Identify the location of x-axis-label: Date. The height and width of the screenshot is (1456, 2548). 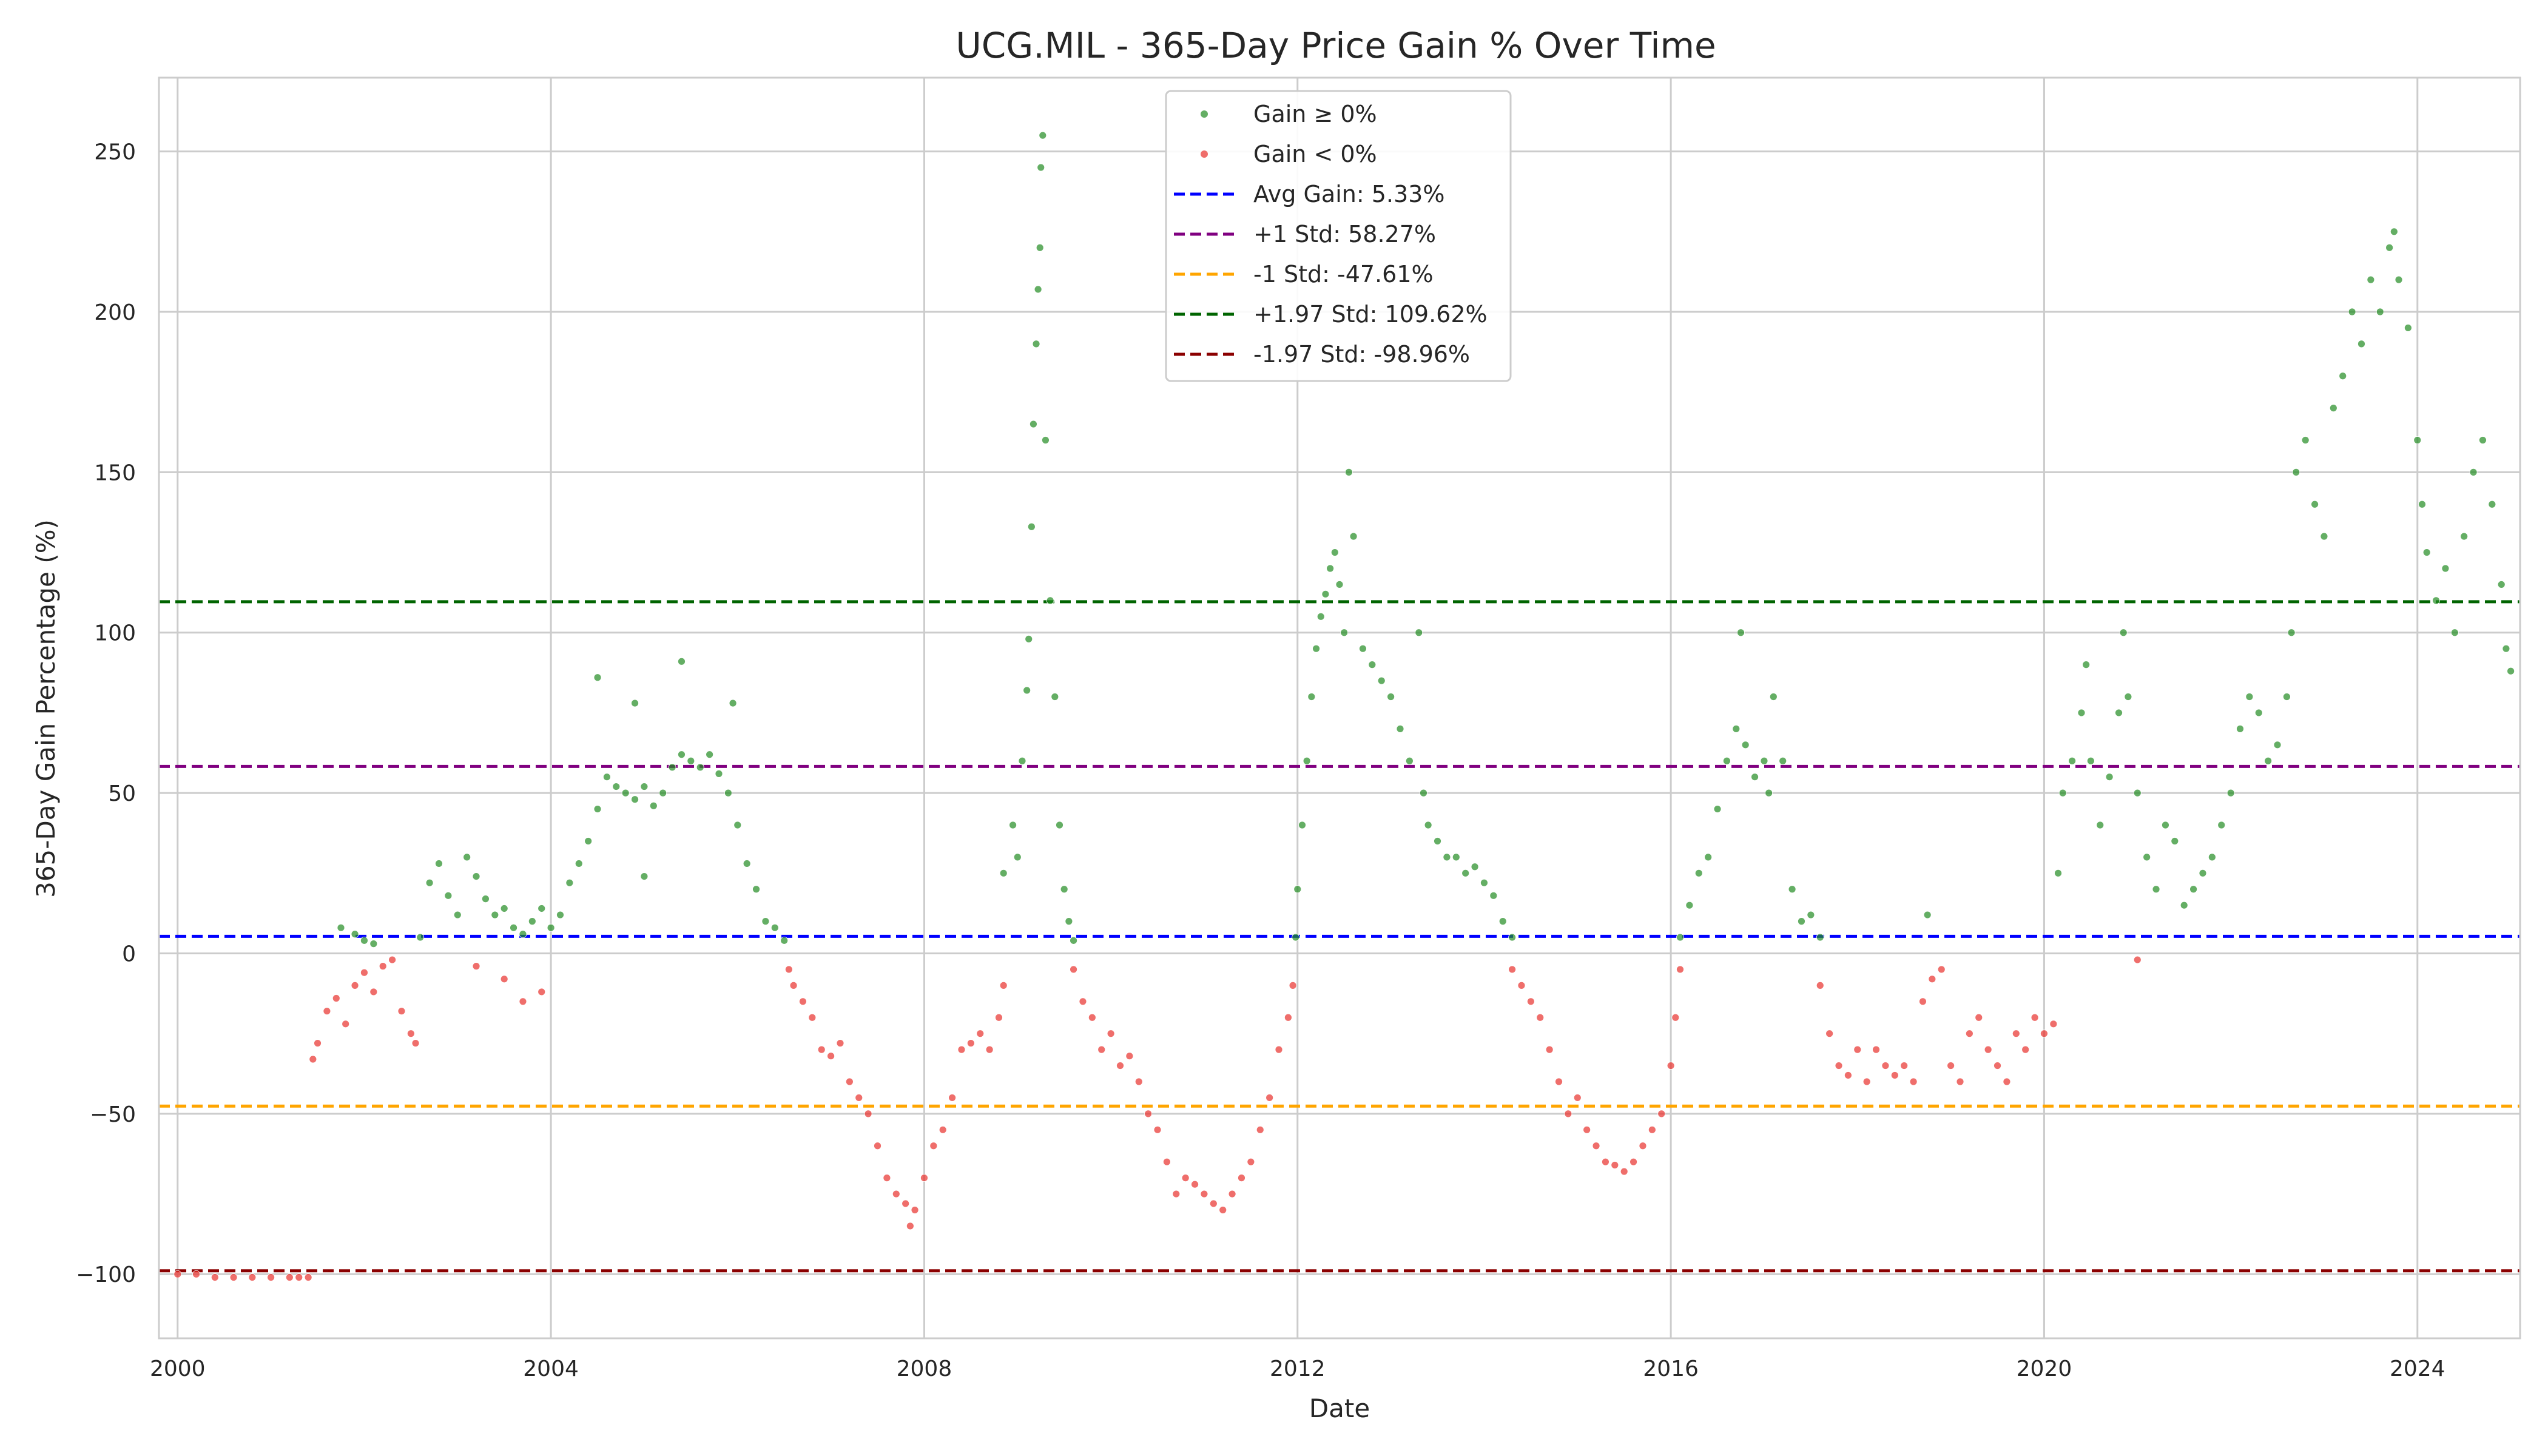
(1339, 1408).